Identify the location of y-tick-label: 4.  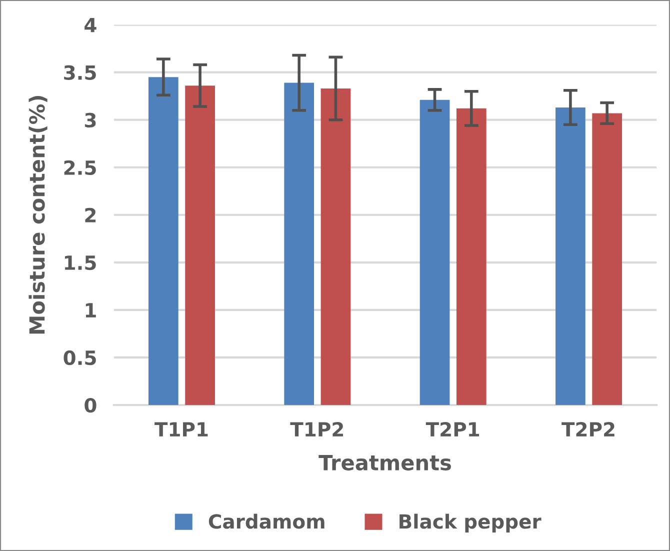
(90, 25).